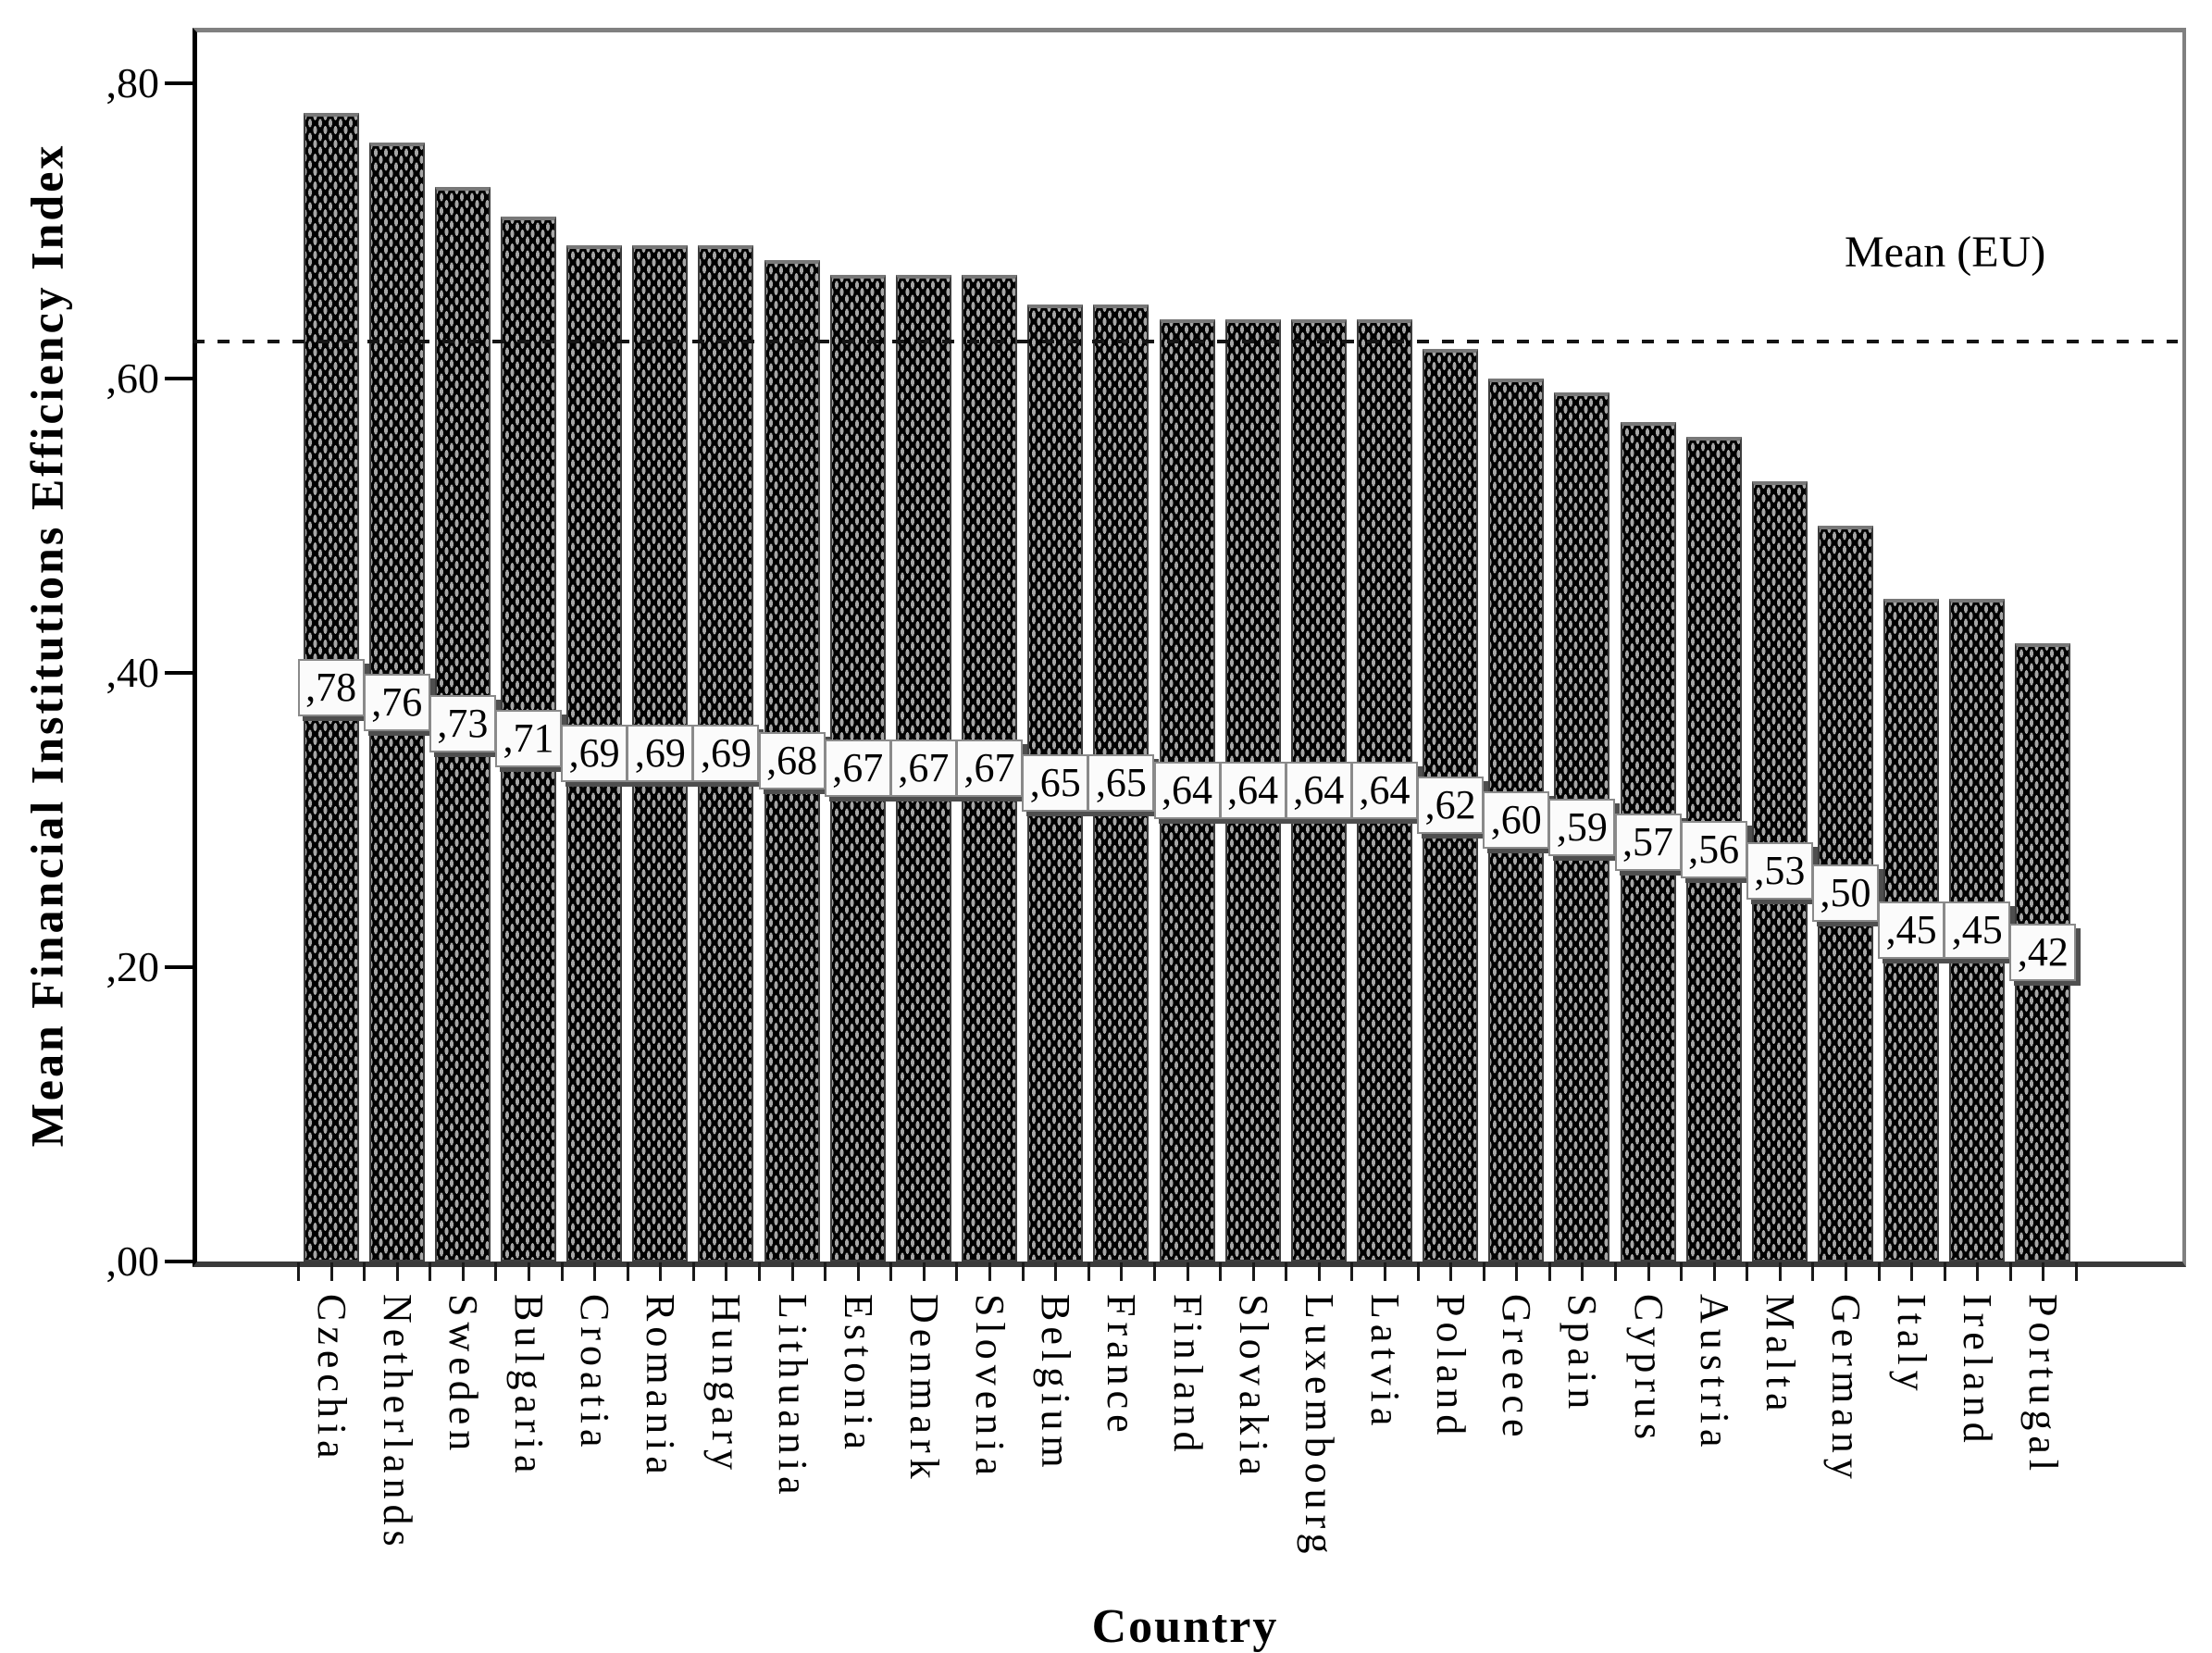 The height and width of the screenshot is (1653, 2212). I want to click on bar-value-label-germany: ,50, so click(1845, 893).